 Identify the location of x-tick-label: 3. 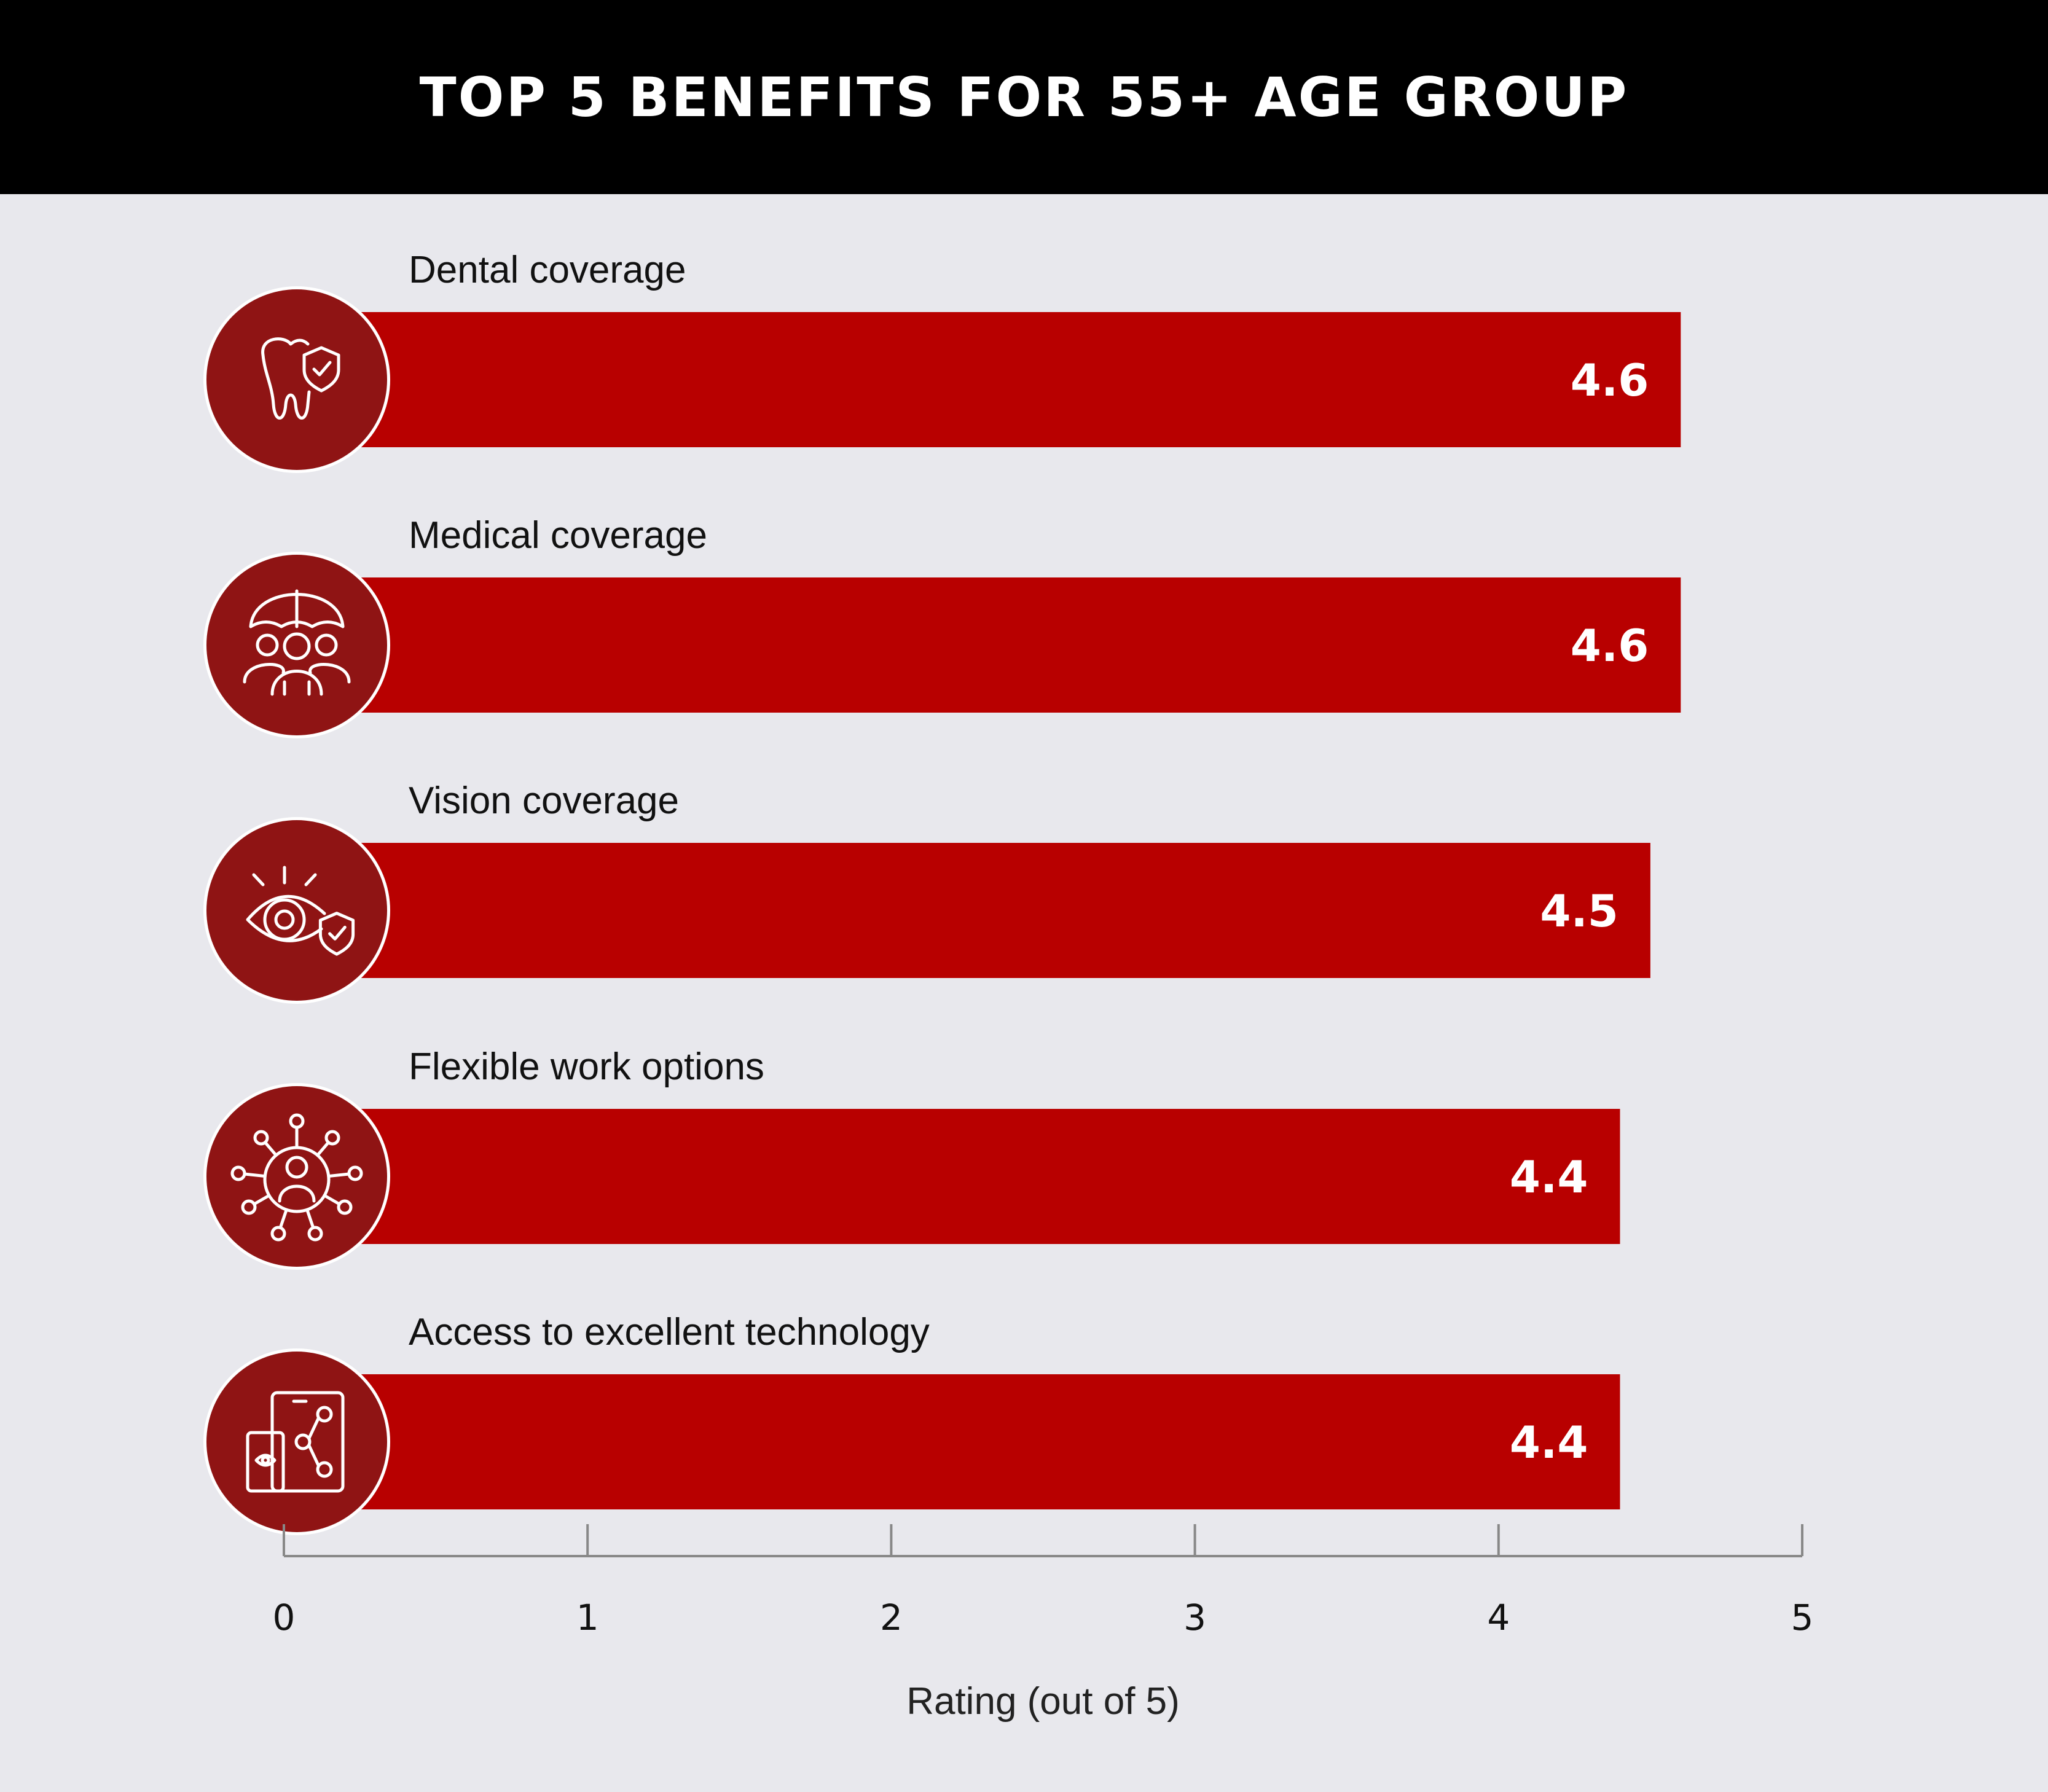
(1194, 1617).